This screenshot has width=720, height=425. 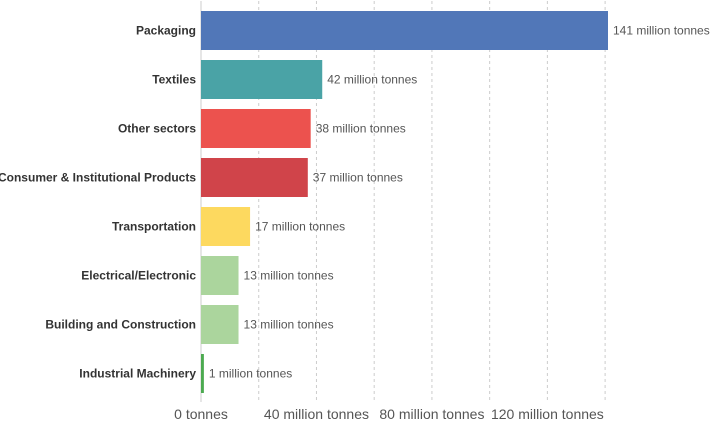 I want to click on value-label: 42 million tonnes, so click(x=372, y=80).